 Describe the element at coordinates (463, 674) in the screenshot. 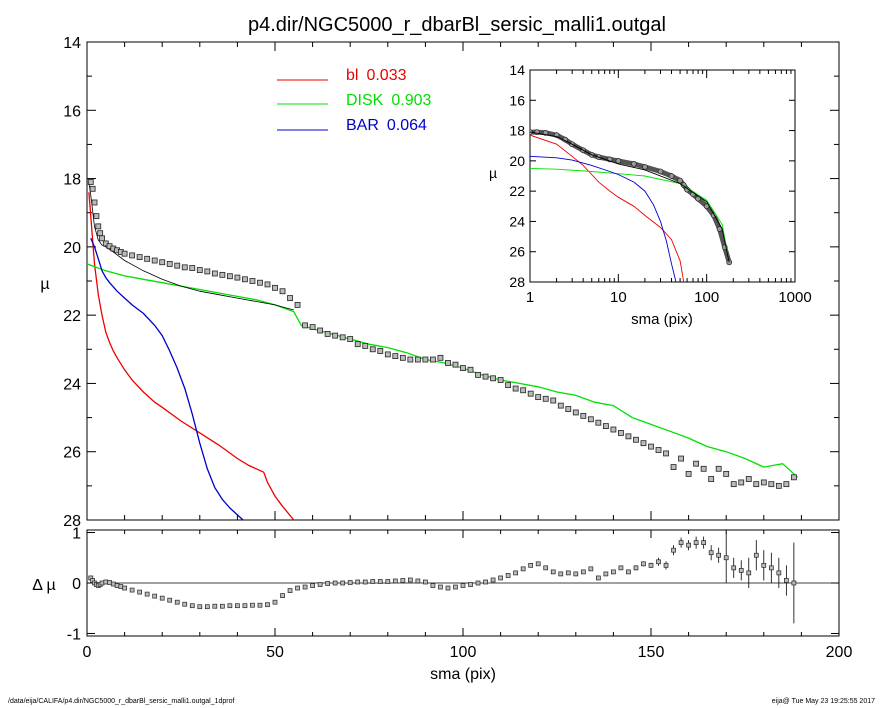

I see `residual-x-axis-label: sma (pix)` at that location.